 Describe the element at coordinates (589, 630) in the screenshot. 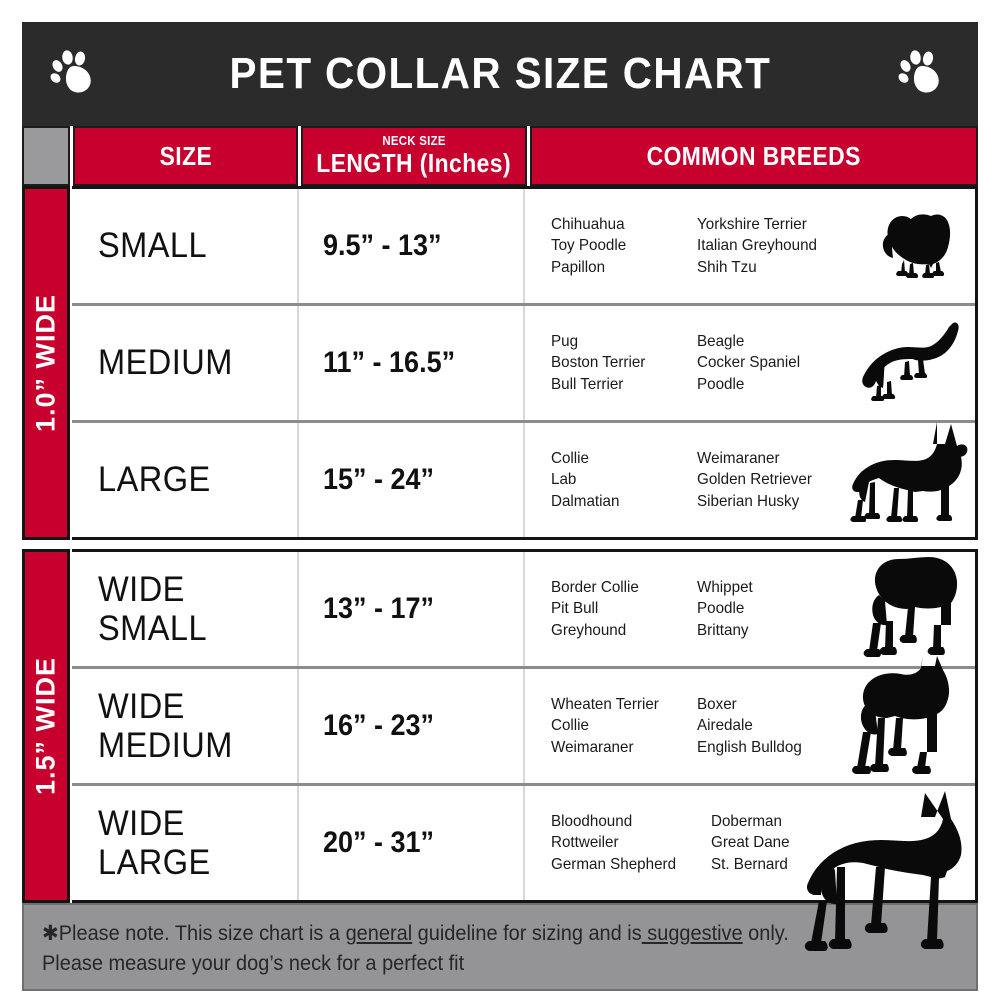

I see `breed-item: Greyhound` at that location.